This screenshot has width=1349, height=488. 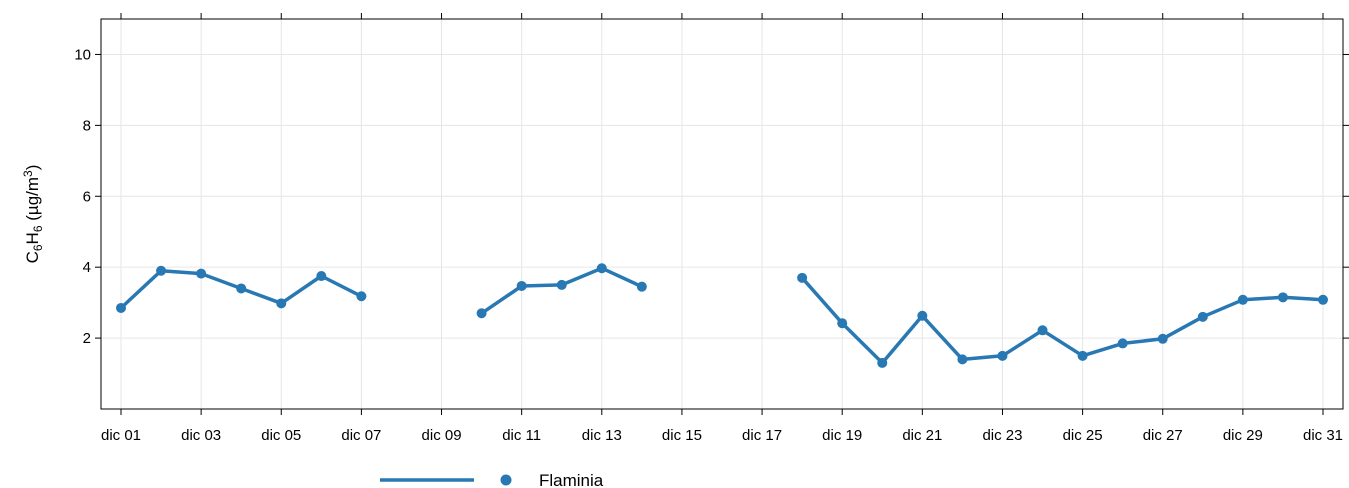 I want to click on x-tick-label: dic 09, so click(x=442, y=435).